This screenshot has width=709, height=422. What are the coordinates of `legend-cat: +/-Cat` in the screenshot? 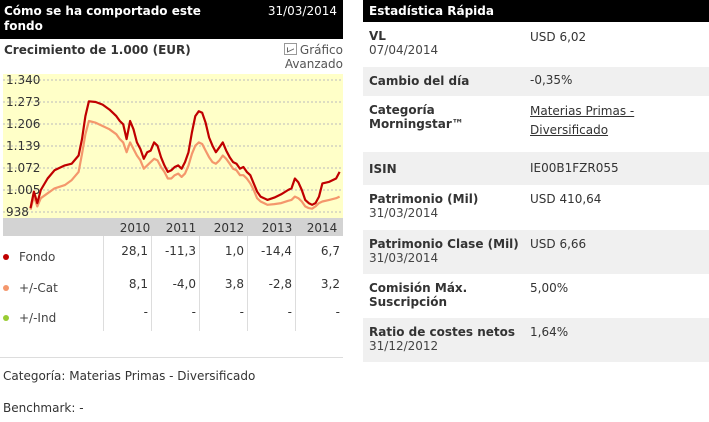 It's located at (30, 288).